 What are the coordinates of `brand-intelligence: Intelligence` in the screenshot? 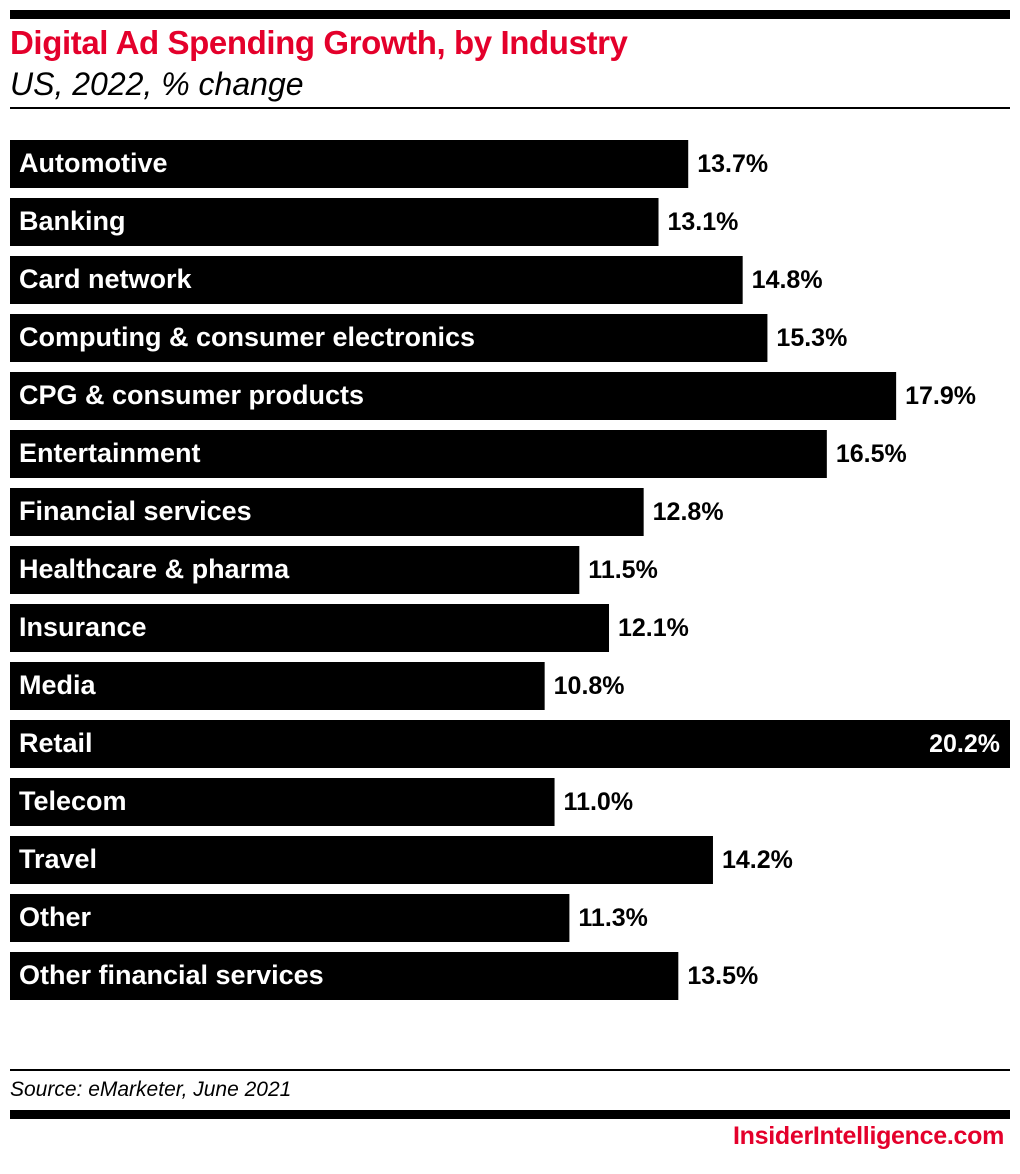 It's located at (879, 1136).